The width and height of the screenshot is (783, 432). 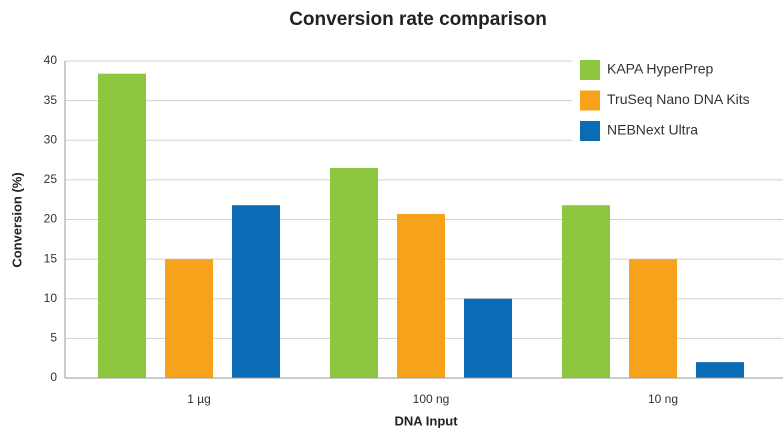 I want to click on chart-title: Conversion rate comparison, so click(x=418, y=19).